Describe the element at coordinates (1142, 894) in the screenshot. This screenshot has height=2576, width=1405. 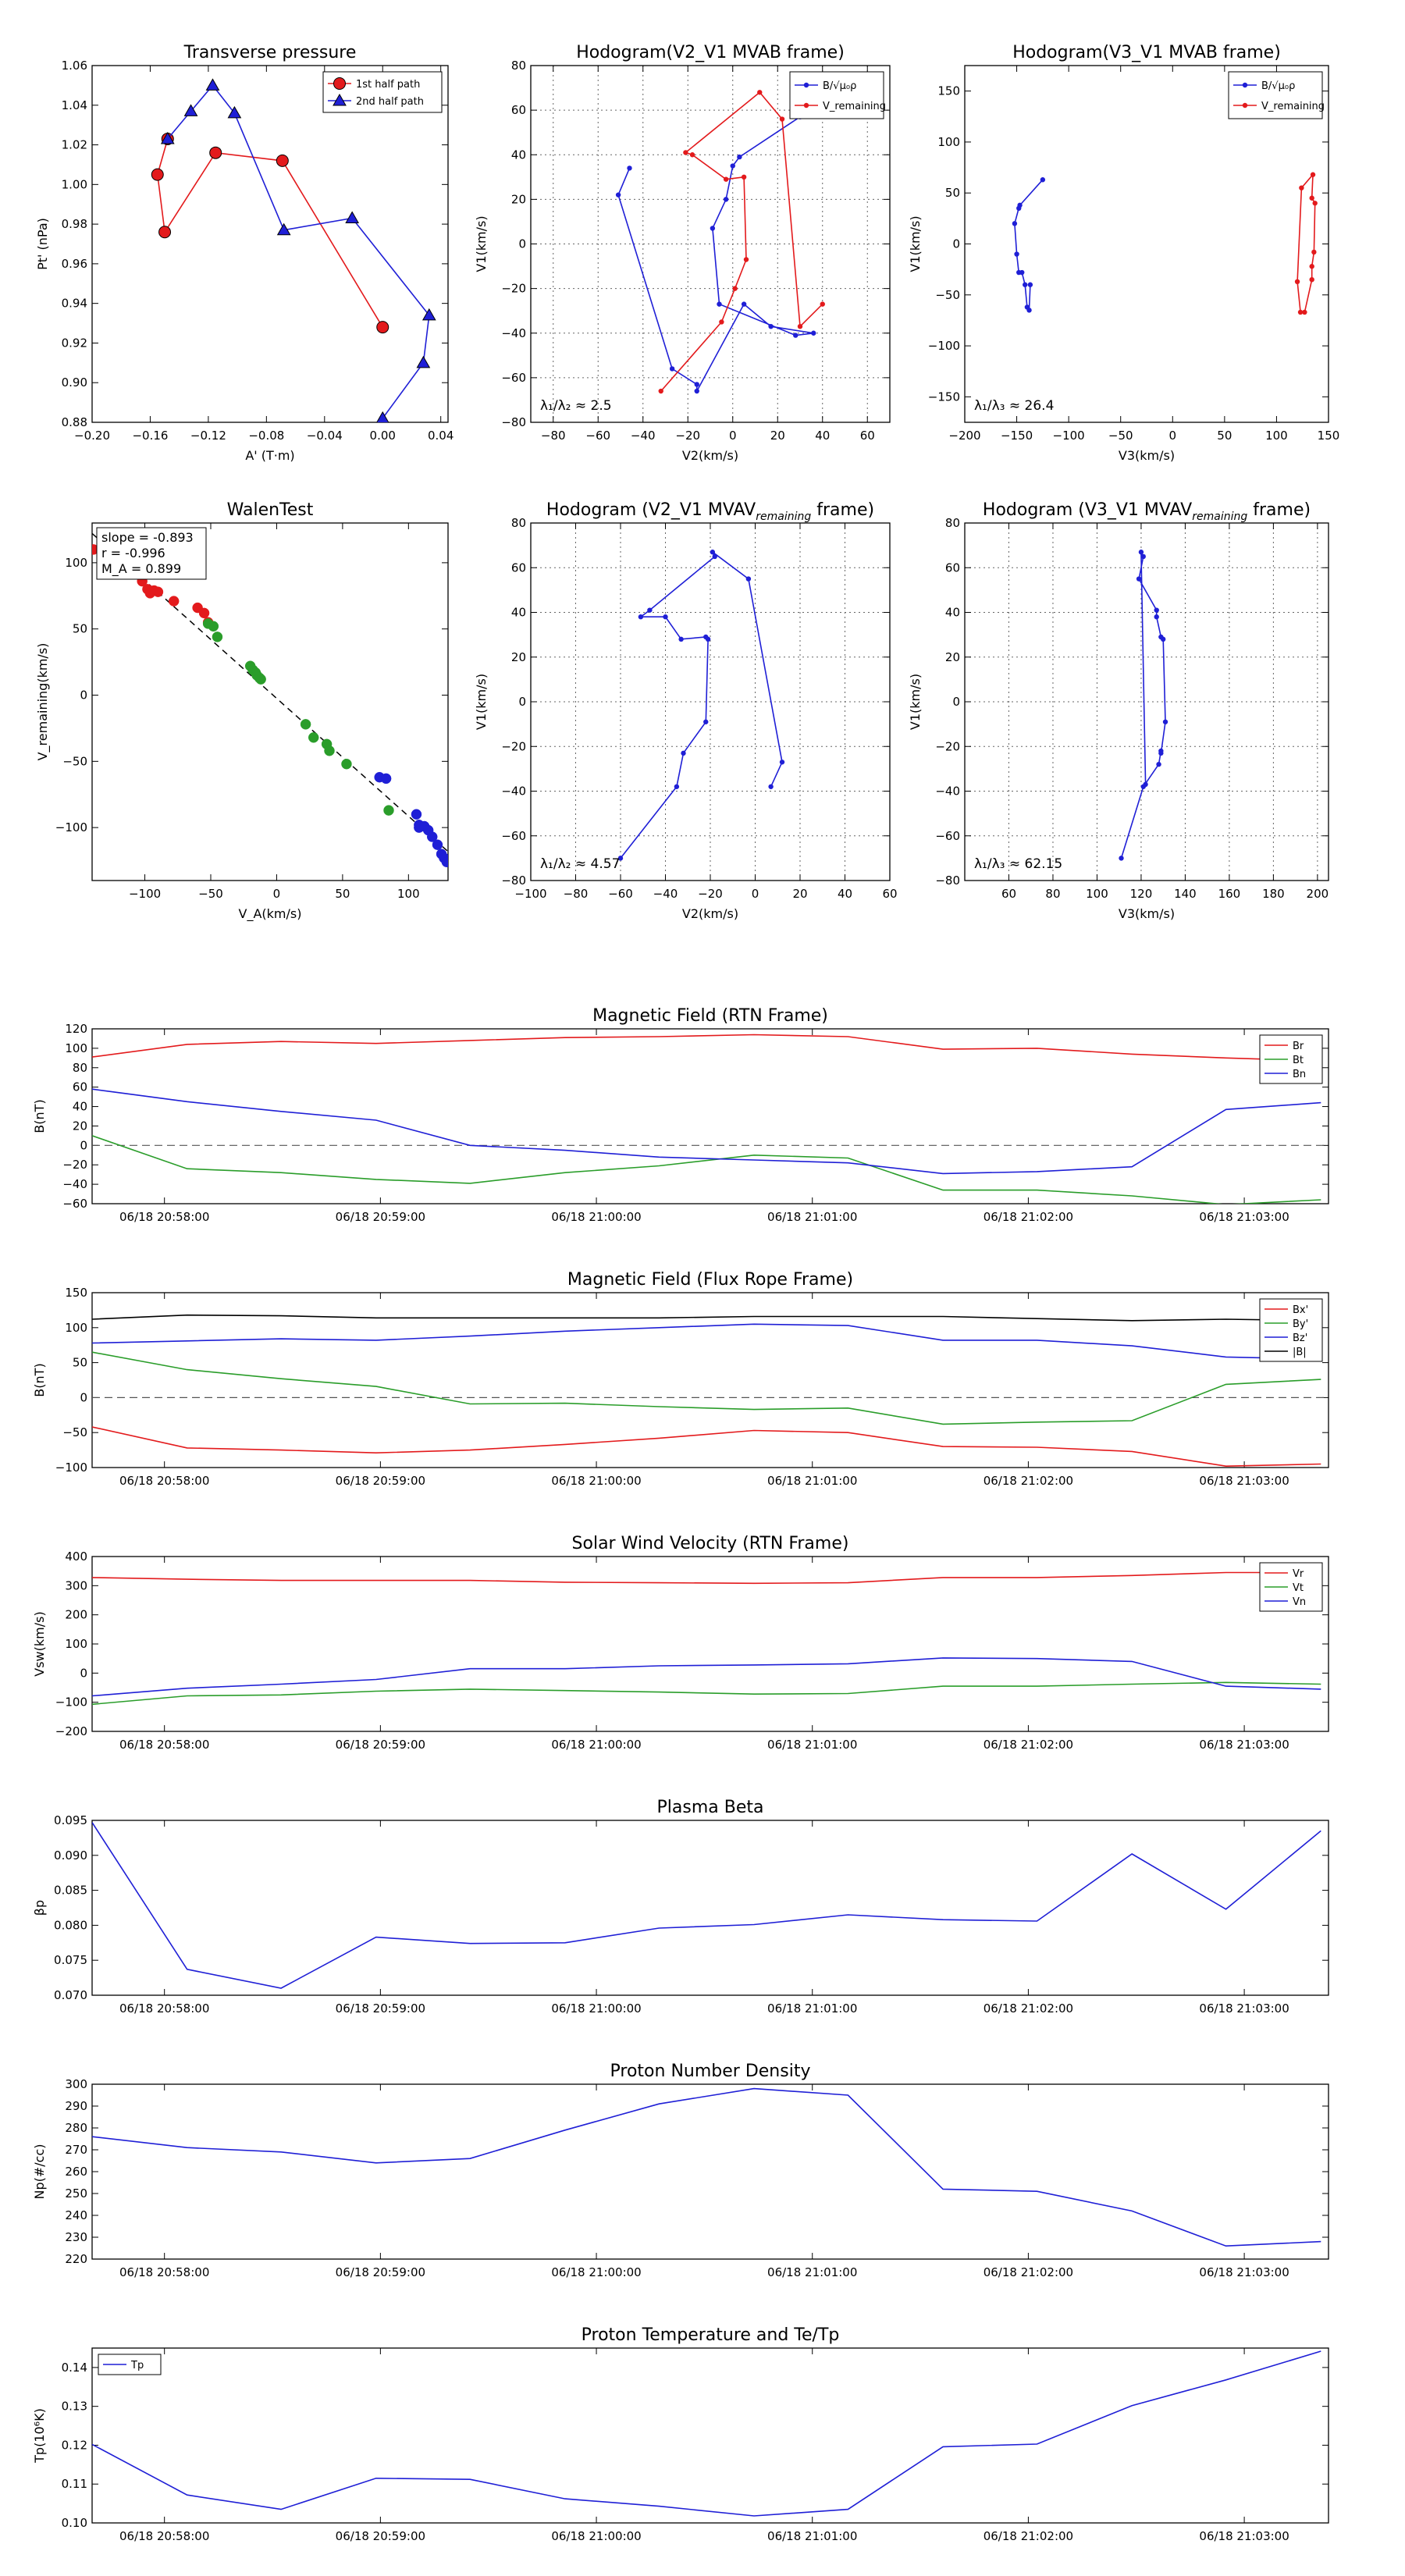
I see `x-tick-label: 120` at that location.